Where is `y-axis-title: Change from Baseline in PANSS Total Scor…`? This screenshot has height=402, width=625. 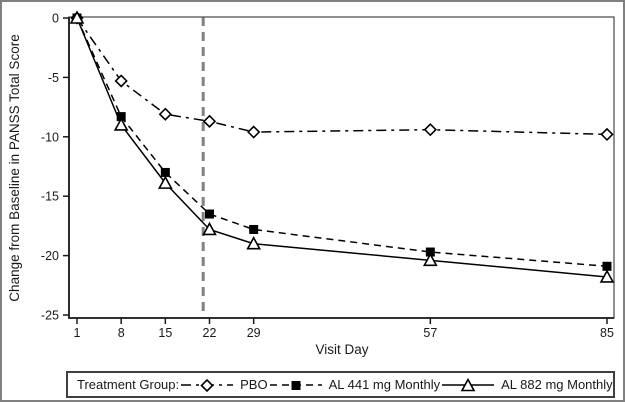 y-axis-title: Change from Baseline in PANSS Total Scor… is located at coordinates (14, 167).